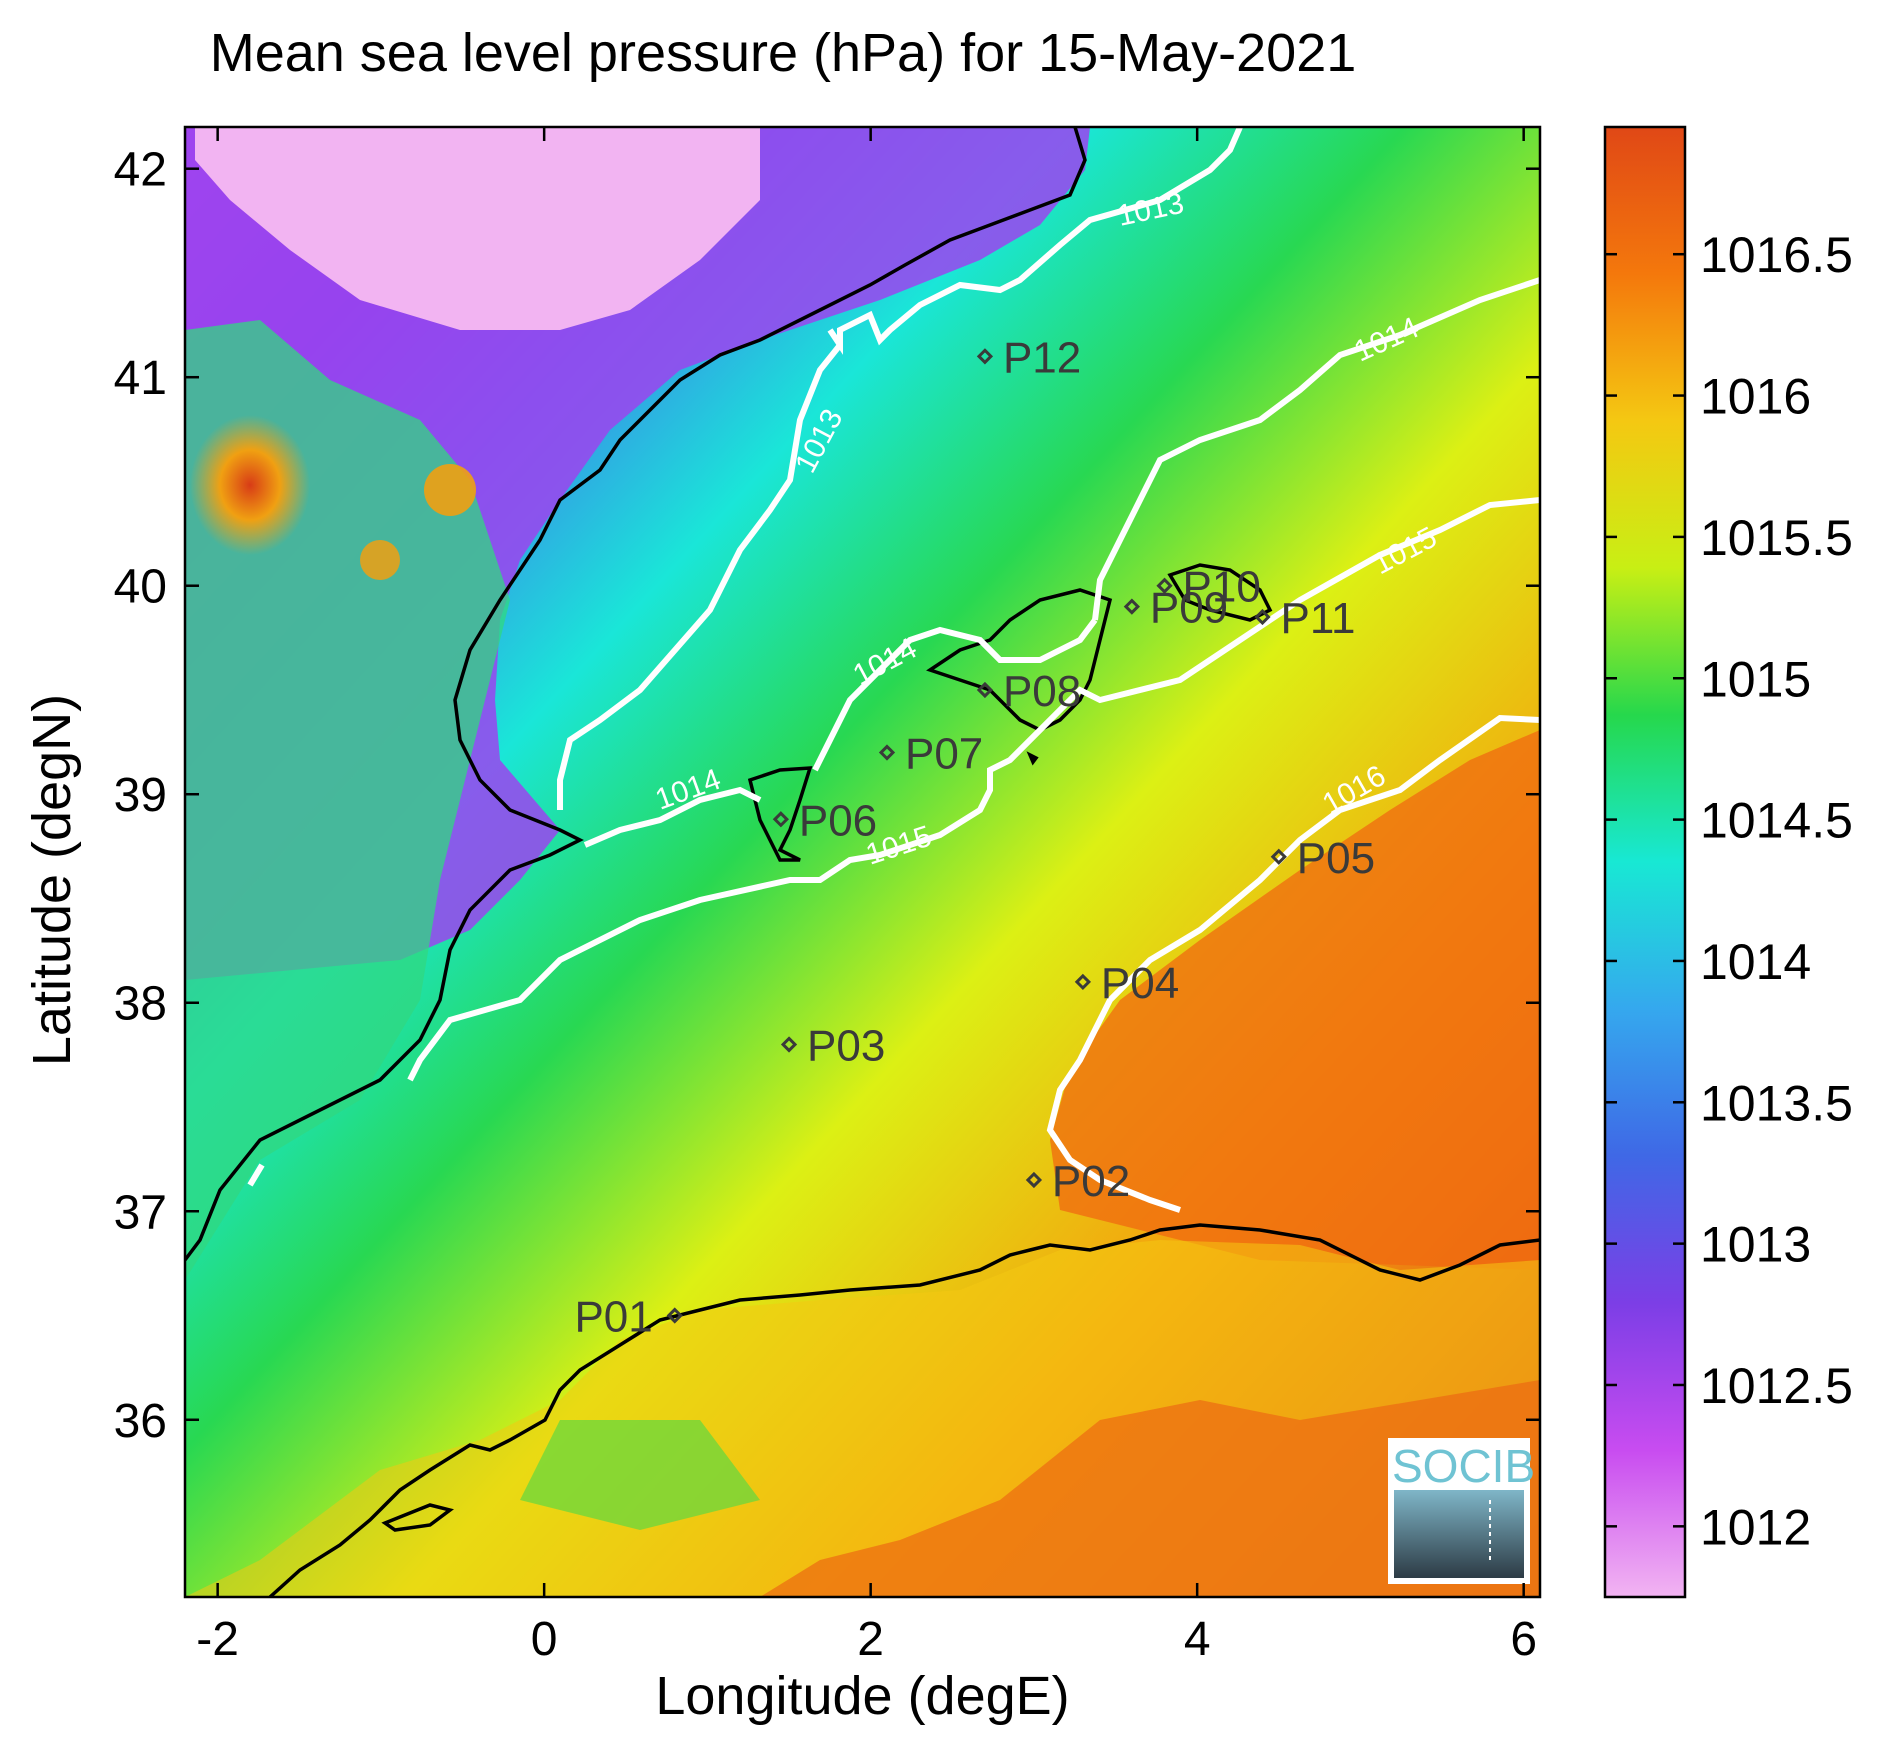 The width and height of the screenshot is (1904, 1758). I want to click on y-tick-label: 42, so click(140, 170).